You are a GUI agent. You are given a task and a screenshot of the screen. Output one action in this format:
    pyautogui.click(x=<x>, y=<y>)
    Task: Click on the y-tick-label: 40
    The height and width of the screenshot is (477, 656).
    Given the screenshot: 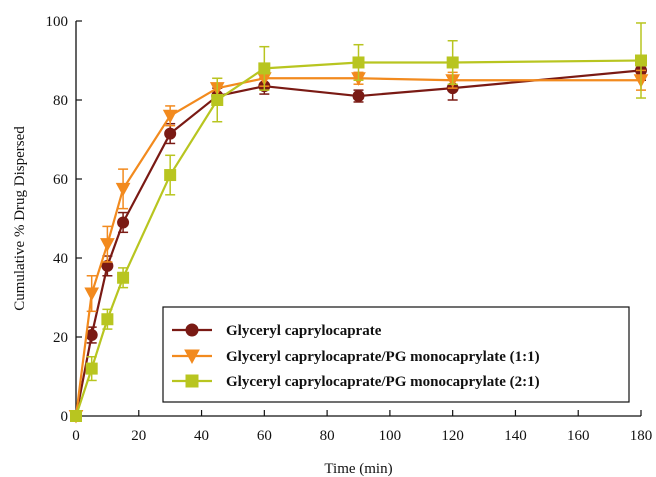 What is the action you would take?
    pyautogui.click(x=60, y=259)
    